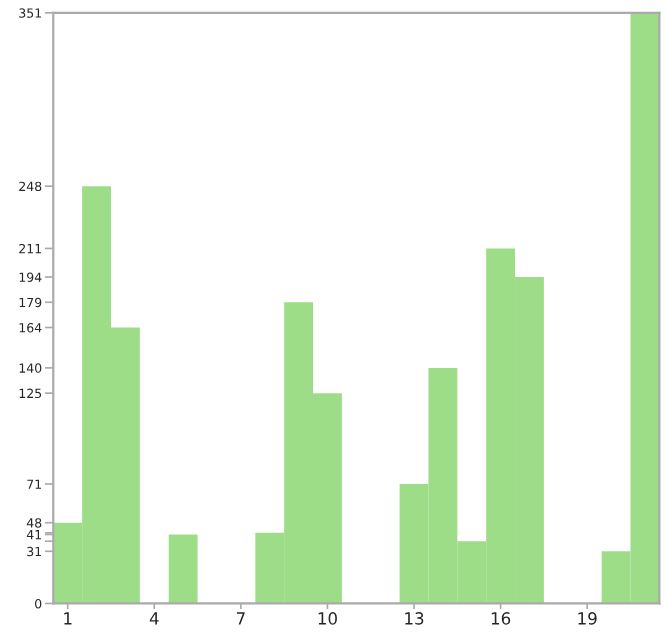  What do you see at coordinates (327, 618) in the screenshot?
I see `x-tick-label: 10` at bounding box center [327, 618].